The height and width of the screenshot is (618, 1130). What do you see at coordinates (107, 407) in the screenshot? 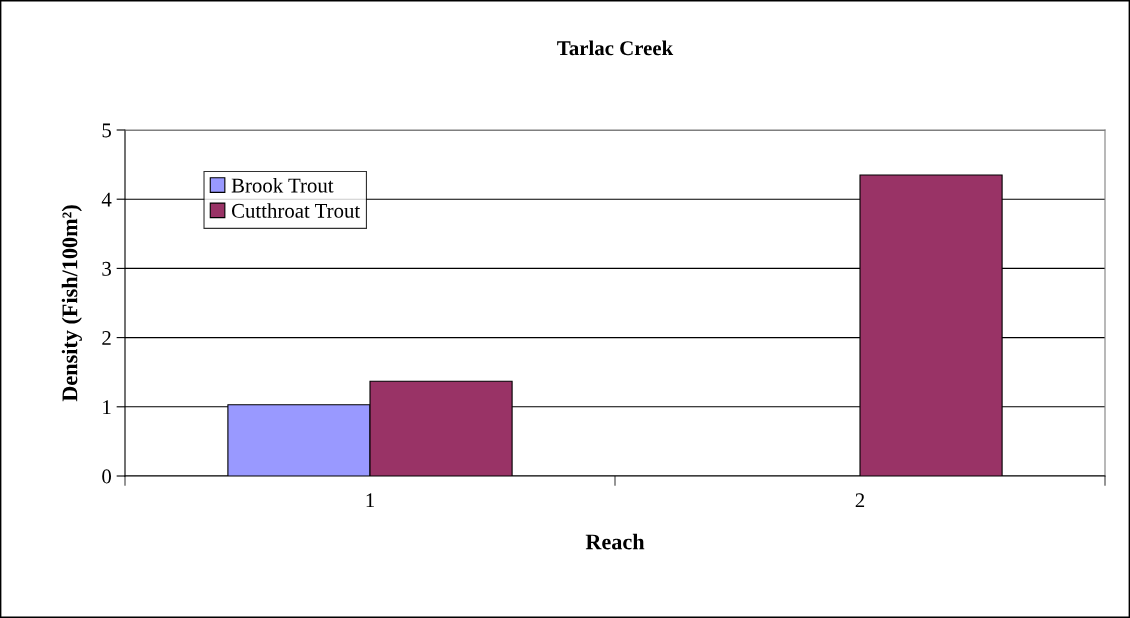
I see `y-tick-label: 1` at bounding box center [107, 407].